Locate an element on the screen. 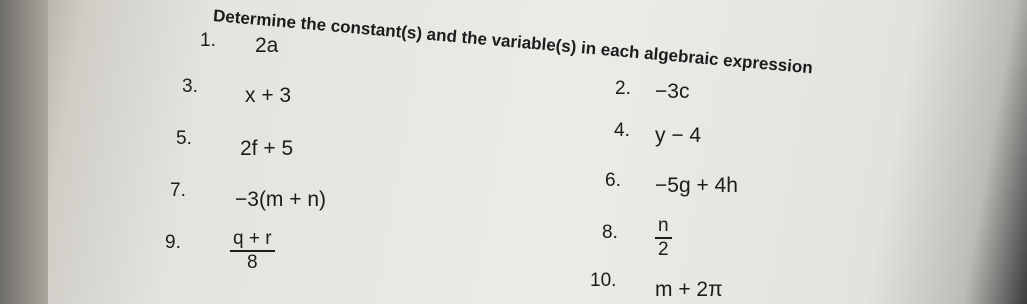  item-number: 7. is located at coordinates (178, 190).